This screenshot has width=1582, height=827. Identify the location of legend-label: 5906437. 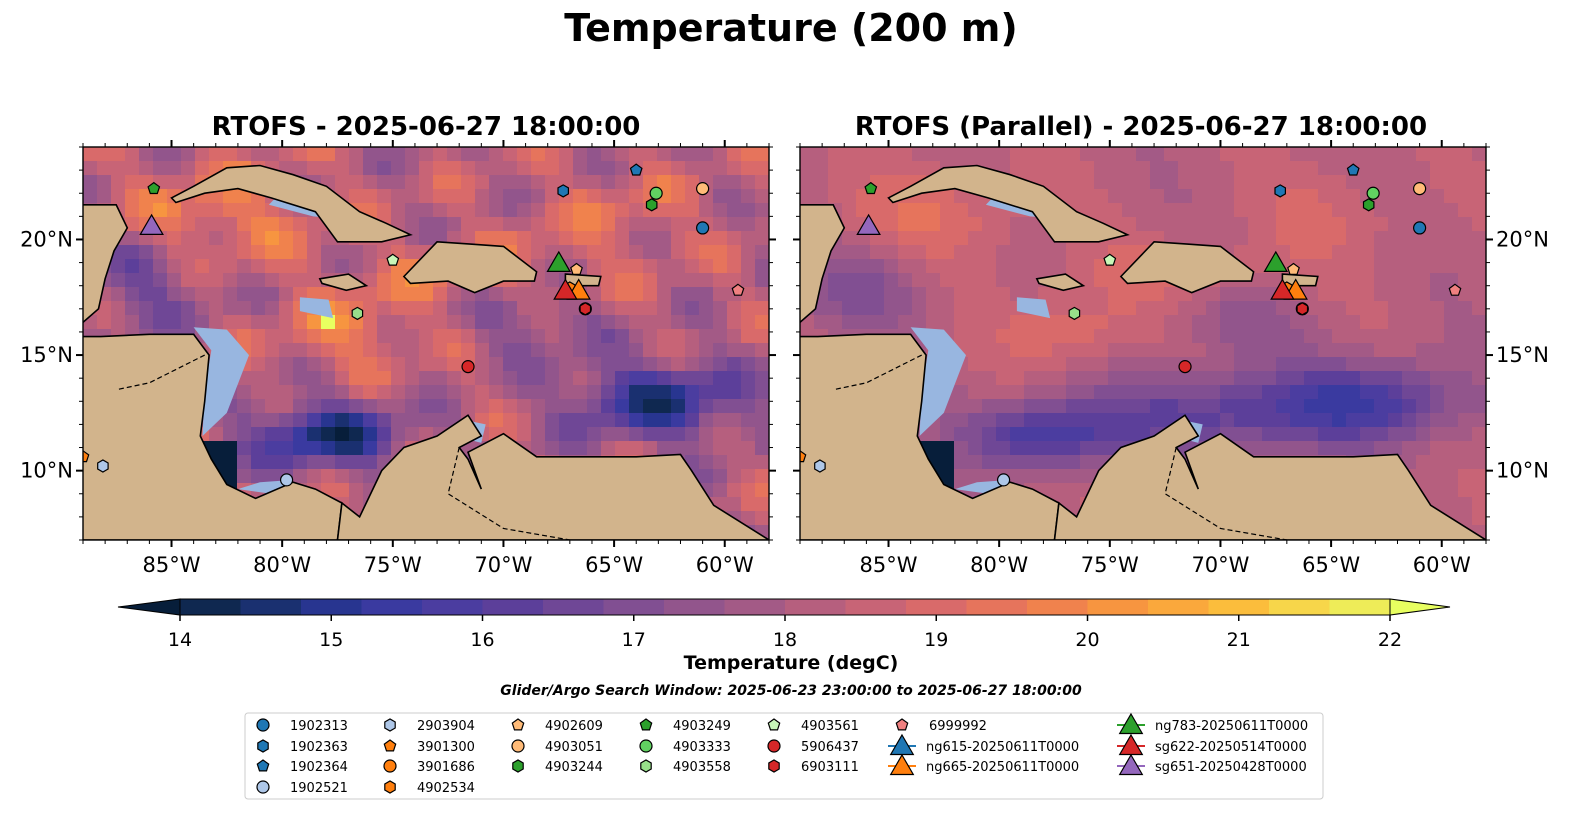
(830, 747).